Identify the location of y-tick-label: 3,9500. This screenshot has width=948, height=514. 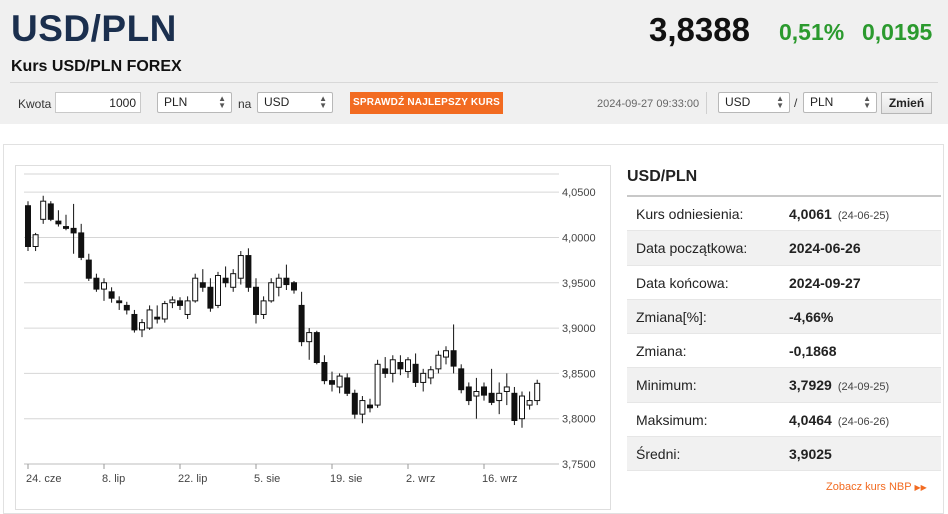
(579, 284).